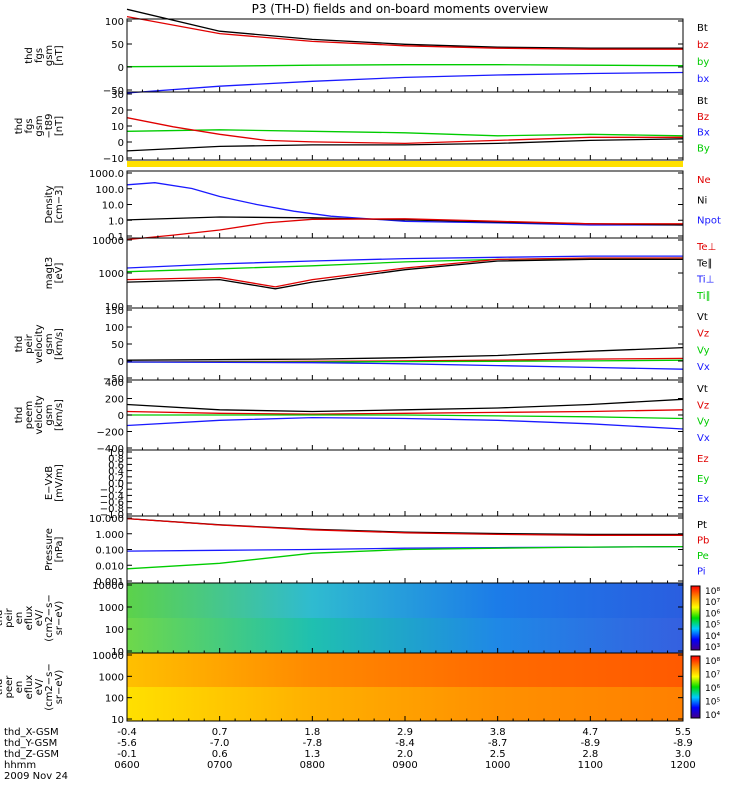  I want to click on y-tick-label: 0.2, so click(116, 478).